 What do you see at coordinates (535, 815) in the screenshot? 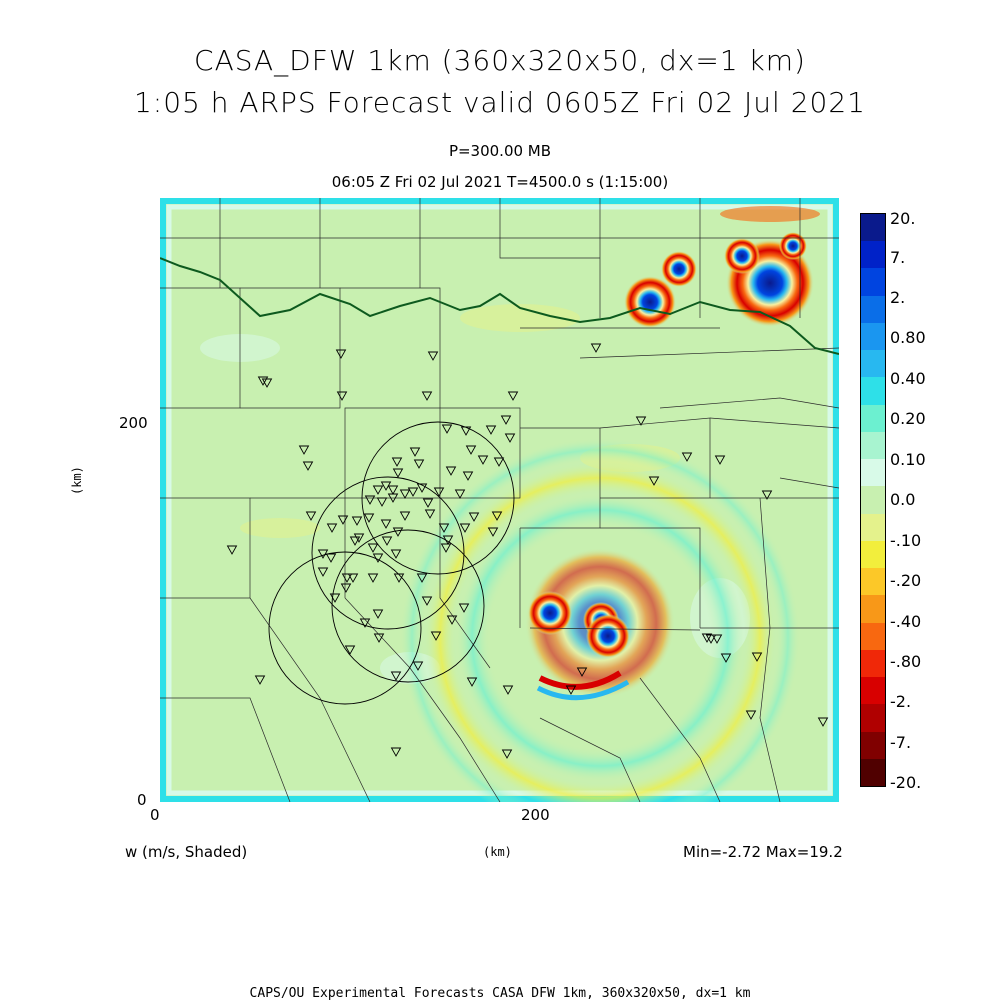
I see `x-tick-200: 200` at bounding box center [535, 815].